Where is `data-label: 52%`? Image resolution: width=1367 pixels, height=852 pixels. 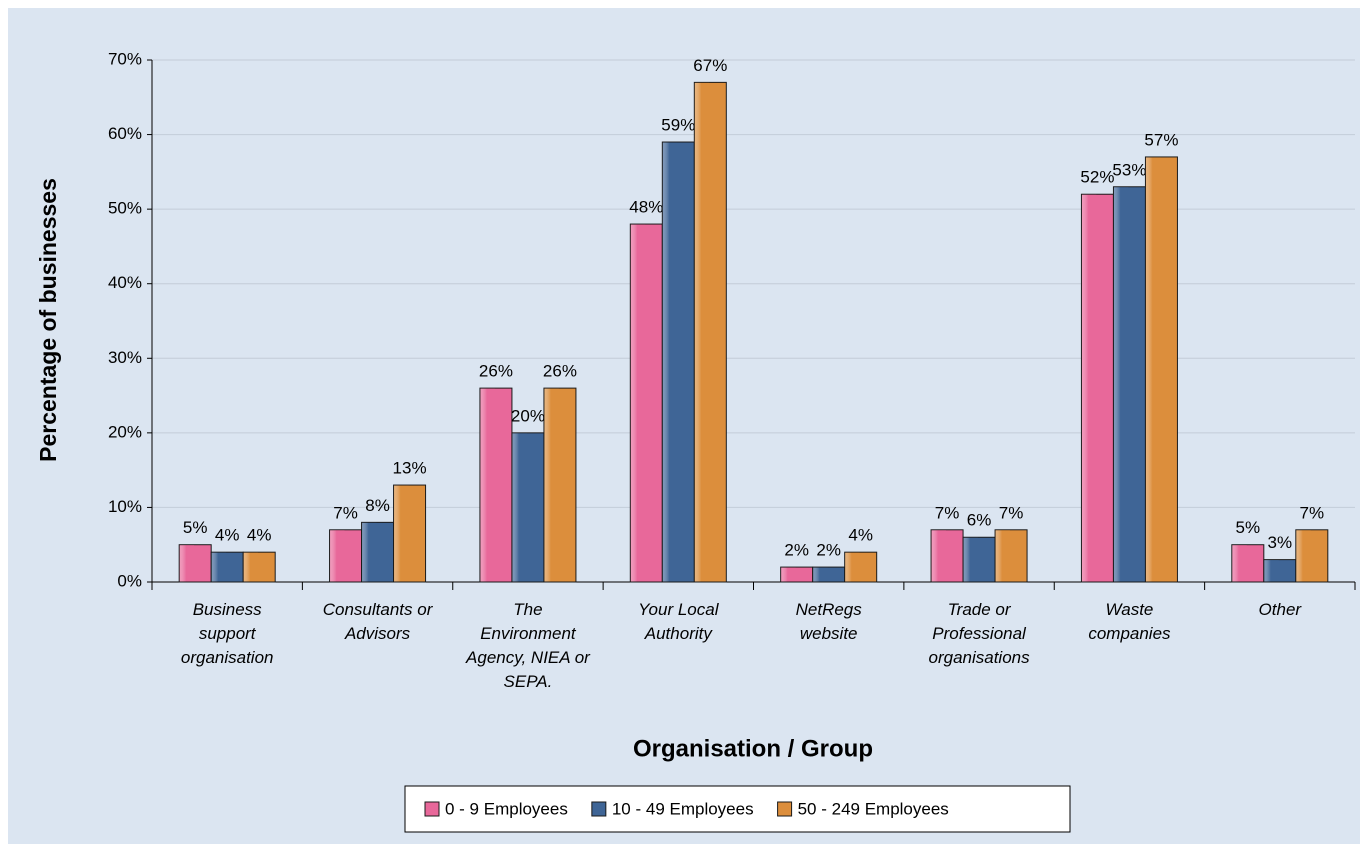
data-label: 52% is located at coordinates (1097, 177).